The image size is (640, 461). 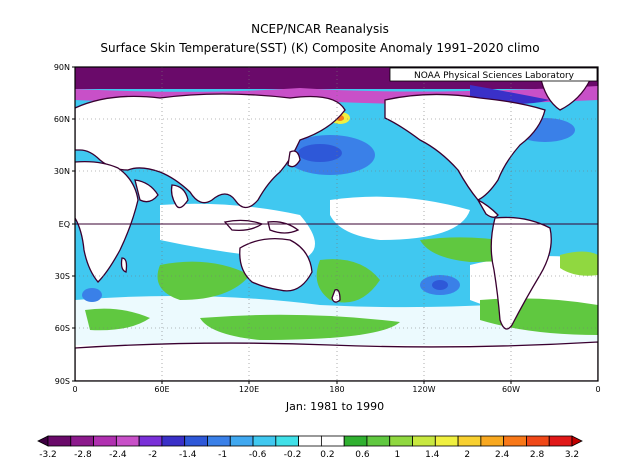 I want to click on colorbar-arrow-high, so click(x=577, y=441).